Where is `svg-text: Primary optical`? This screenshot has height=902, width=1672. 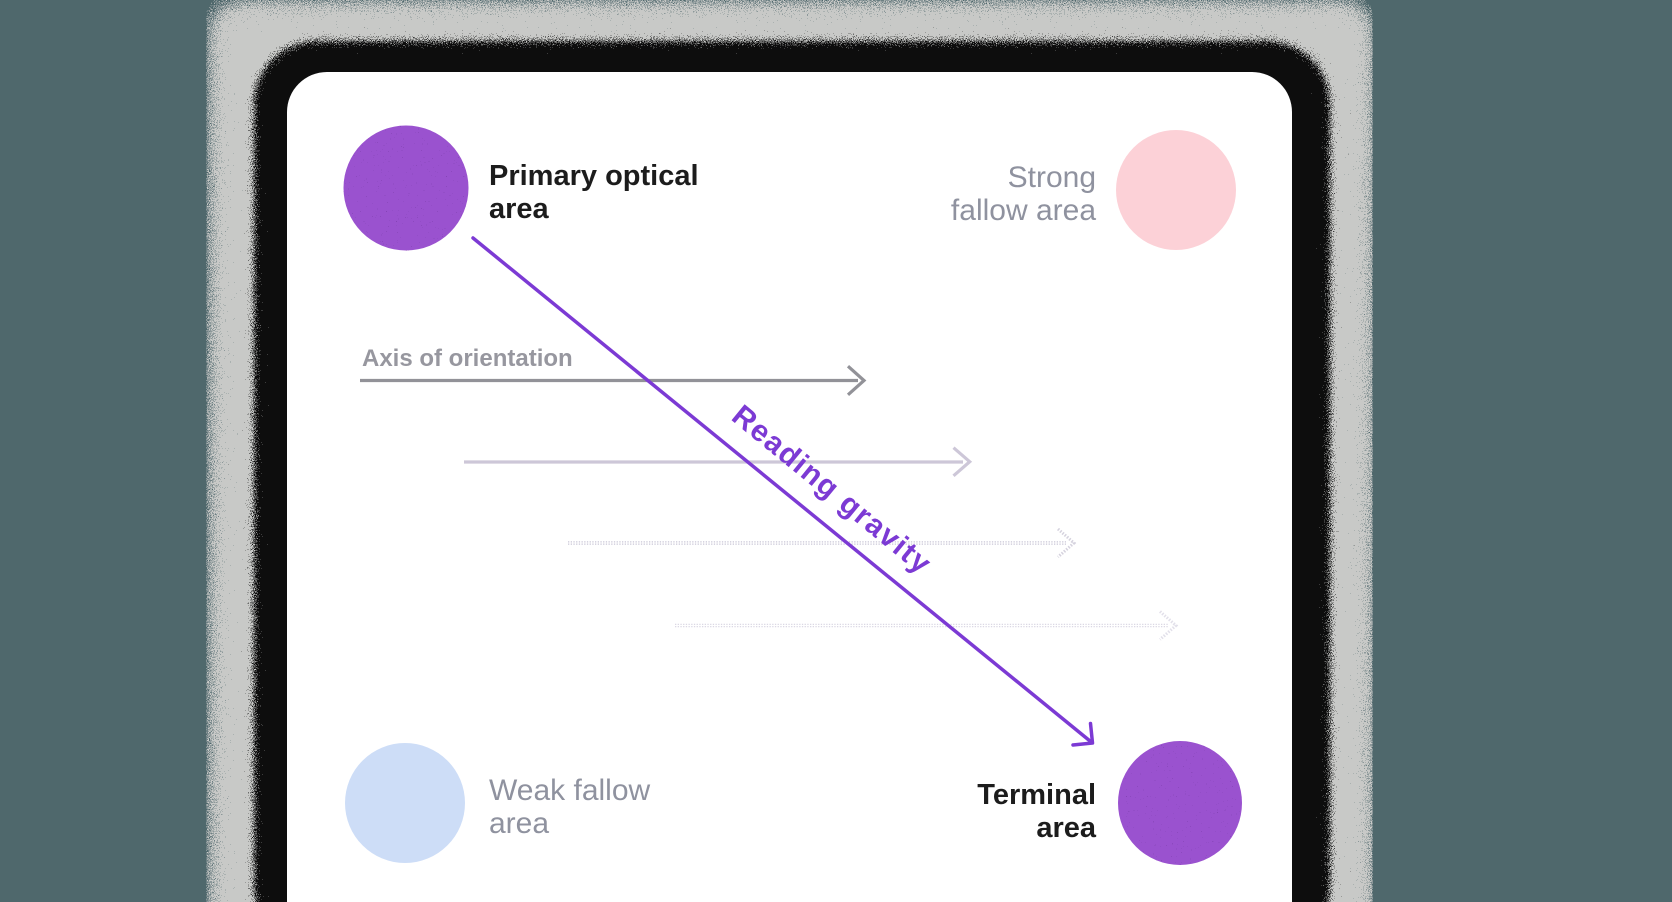
svg-text: Primary optical is located at coordinates (594, 176).